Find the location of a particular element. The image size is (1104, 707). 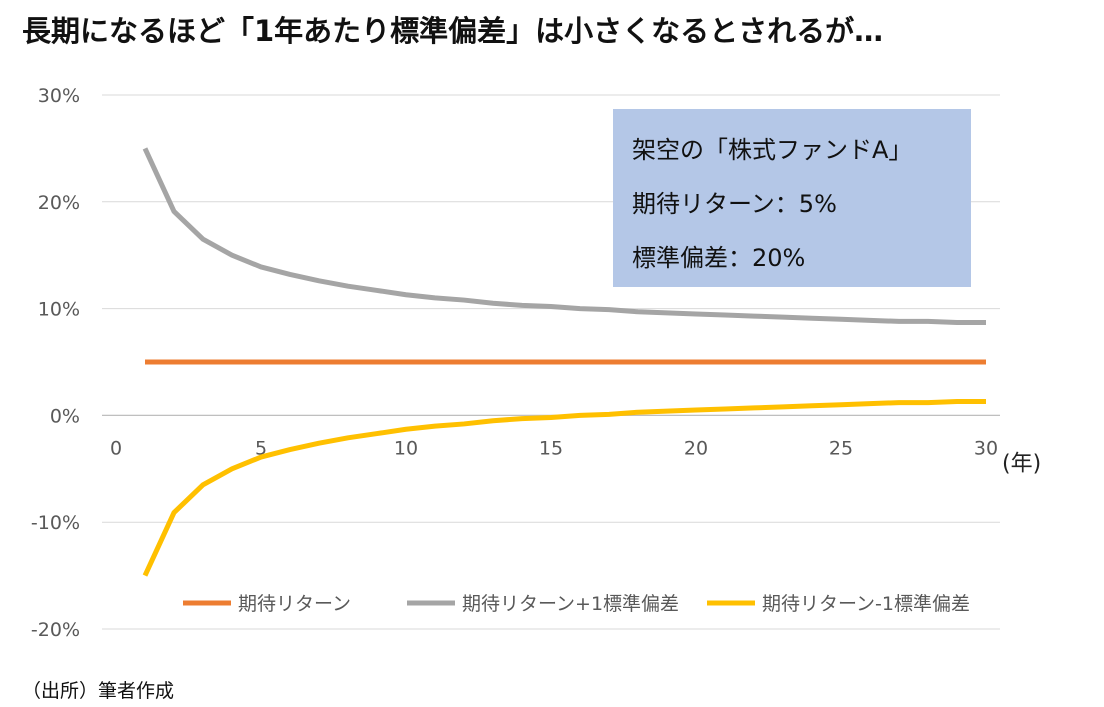

note-expected-return: 期待リターン：5% is located at coordinates (734, 204).